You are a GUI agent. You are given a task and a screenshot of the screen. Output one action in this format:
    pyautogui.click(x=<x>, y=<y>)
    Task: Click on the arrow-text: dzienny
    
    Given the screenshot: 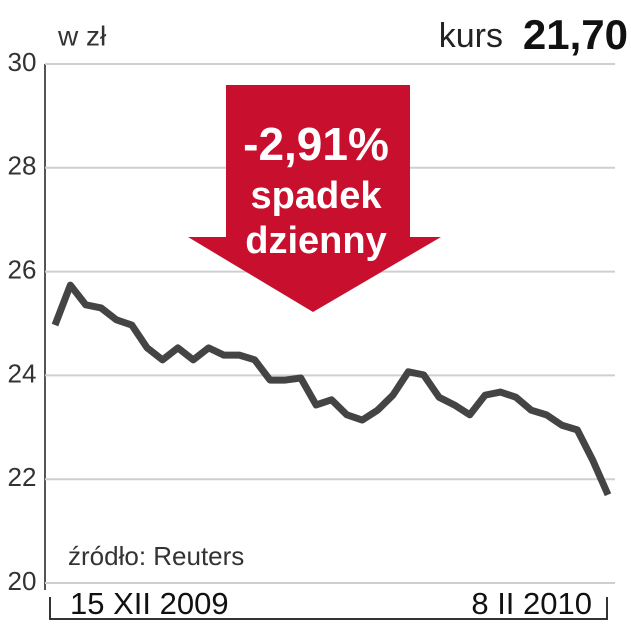 What is the action you would take?
    pyautogui.click(x=315, y=241)
    